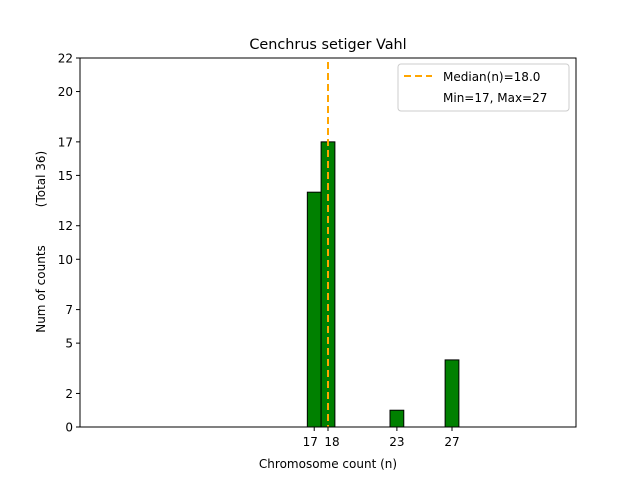 Image resolution: width=640 pixels, height=480 pixels. I want to click on x-axis-label: Chromosome count (n), so click(328, 464).